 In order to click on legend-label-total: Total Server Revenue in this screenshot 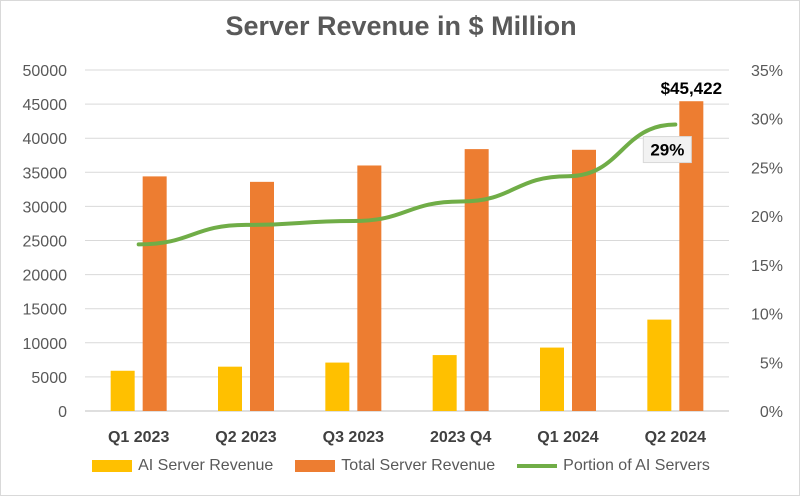, I will do `click(418, 465)`.